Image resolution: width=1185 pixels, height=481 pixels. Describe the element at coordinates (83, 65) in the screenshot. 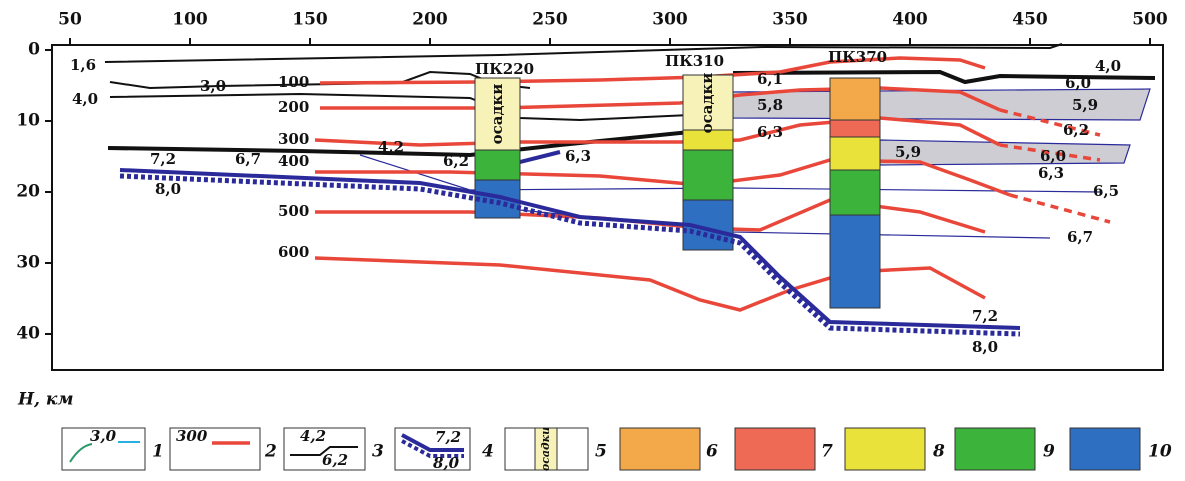

I see `label: 1,6` at that location.